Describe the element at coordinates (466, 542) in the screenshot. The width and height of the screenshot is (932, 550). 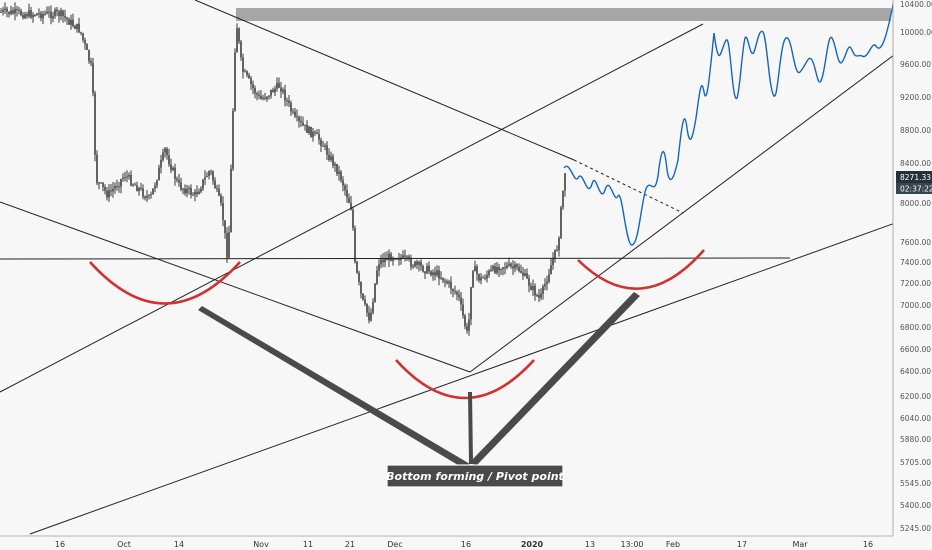
I see `time-axis: 16 Oct 14 Nov 11 21 Dec 16 2020 13 13:00 Feb 17 Mar 16` at that location.